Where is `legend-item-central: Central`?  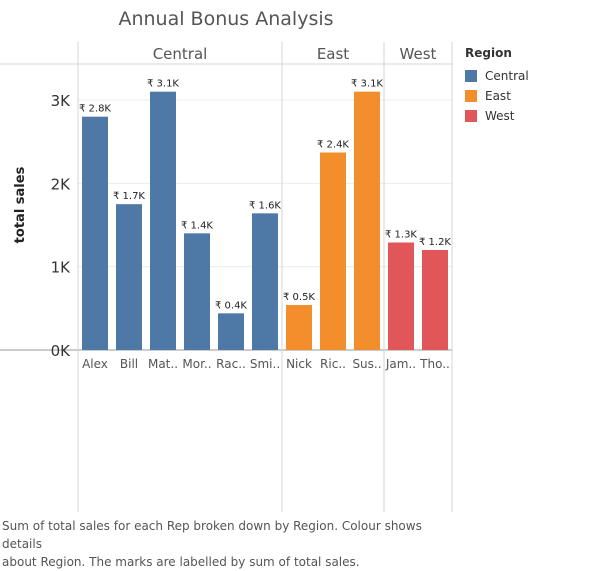 legend-item-central: Central is located at coordinates (497, 76).